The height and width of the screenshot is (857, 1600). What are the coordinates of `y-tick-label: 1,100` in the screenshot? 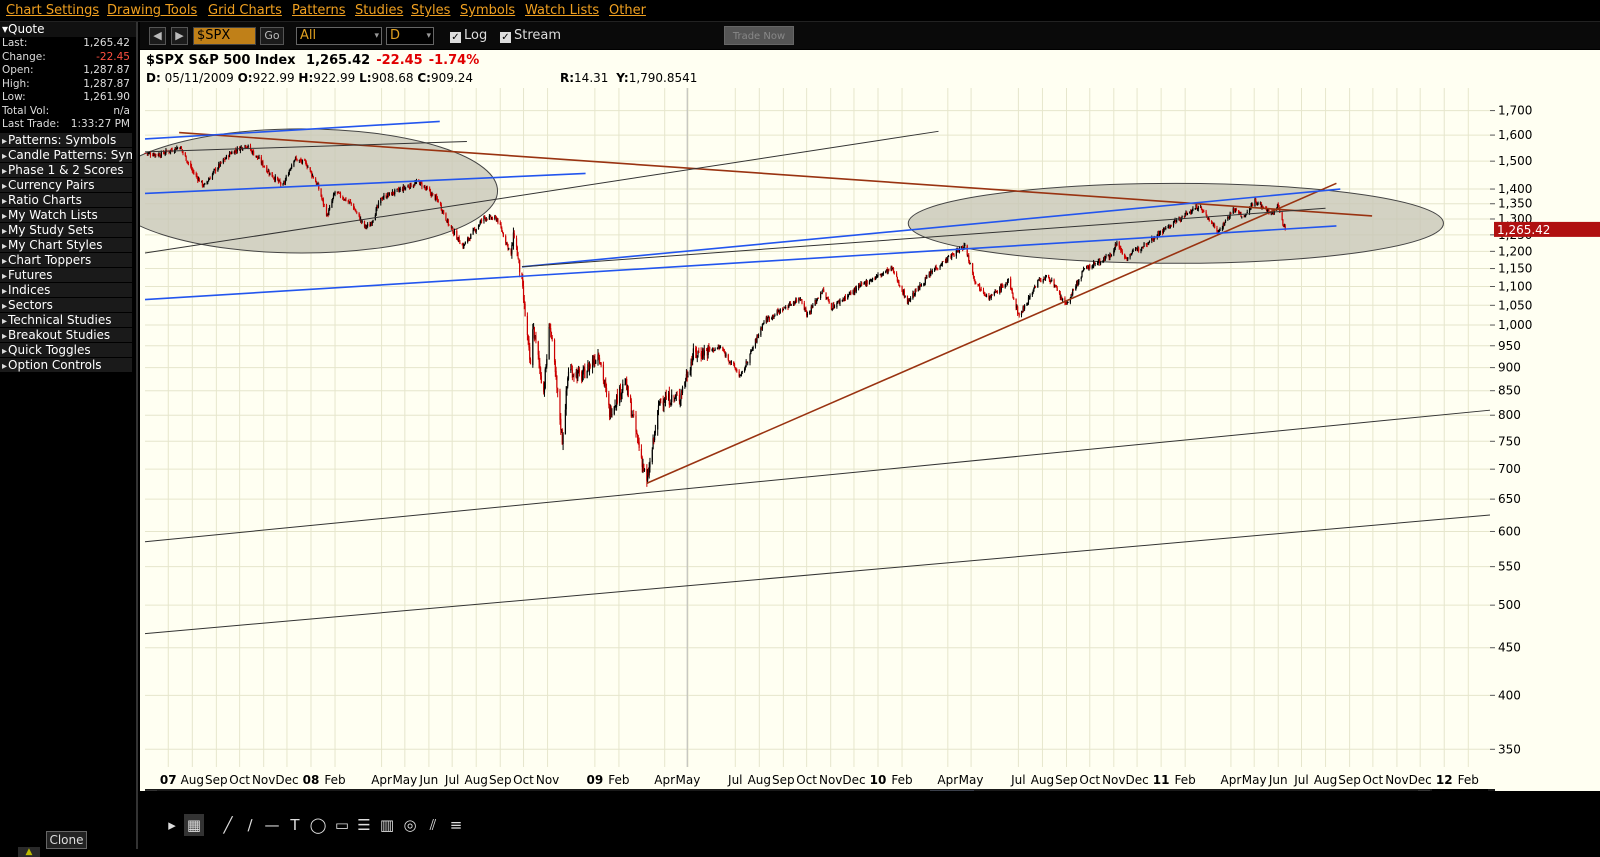 It's located at (1515, 287).